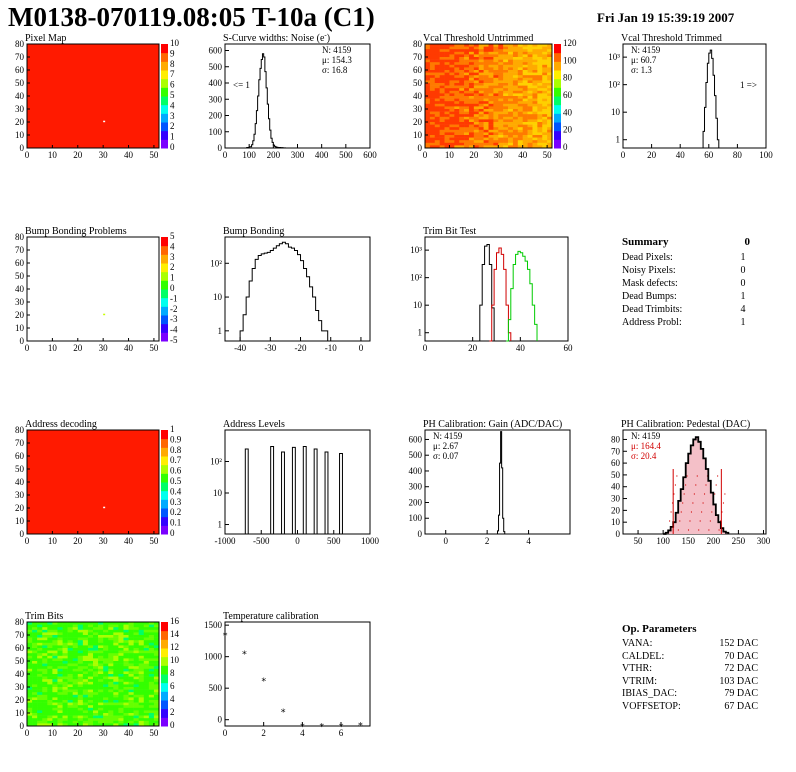 This screenshot has width=796, height=772. I want to click on x-tick-label: -20, so click(301, 348).